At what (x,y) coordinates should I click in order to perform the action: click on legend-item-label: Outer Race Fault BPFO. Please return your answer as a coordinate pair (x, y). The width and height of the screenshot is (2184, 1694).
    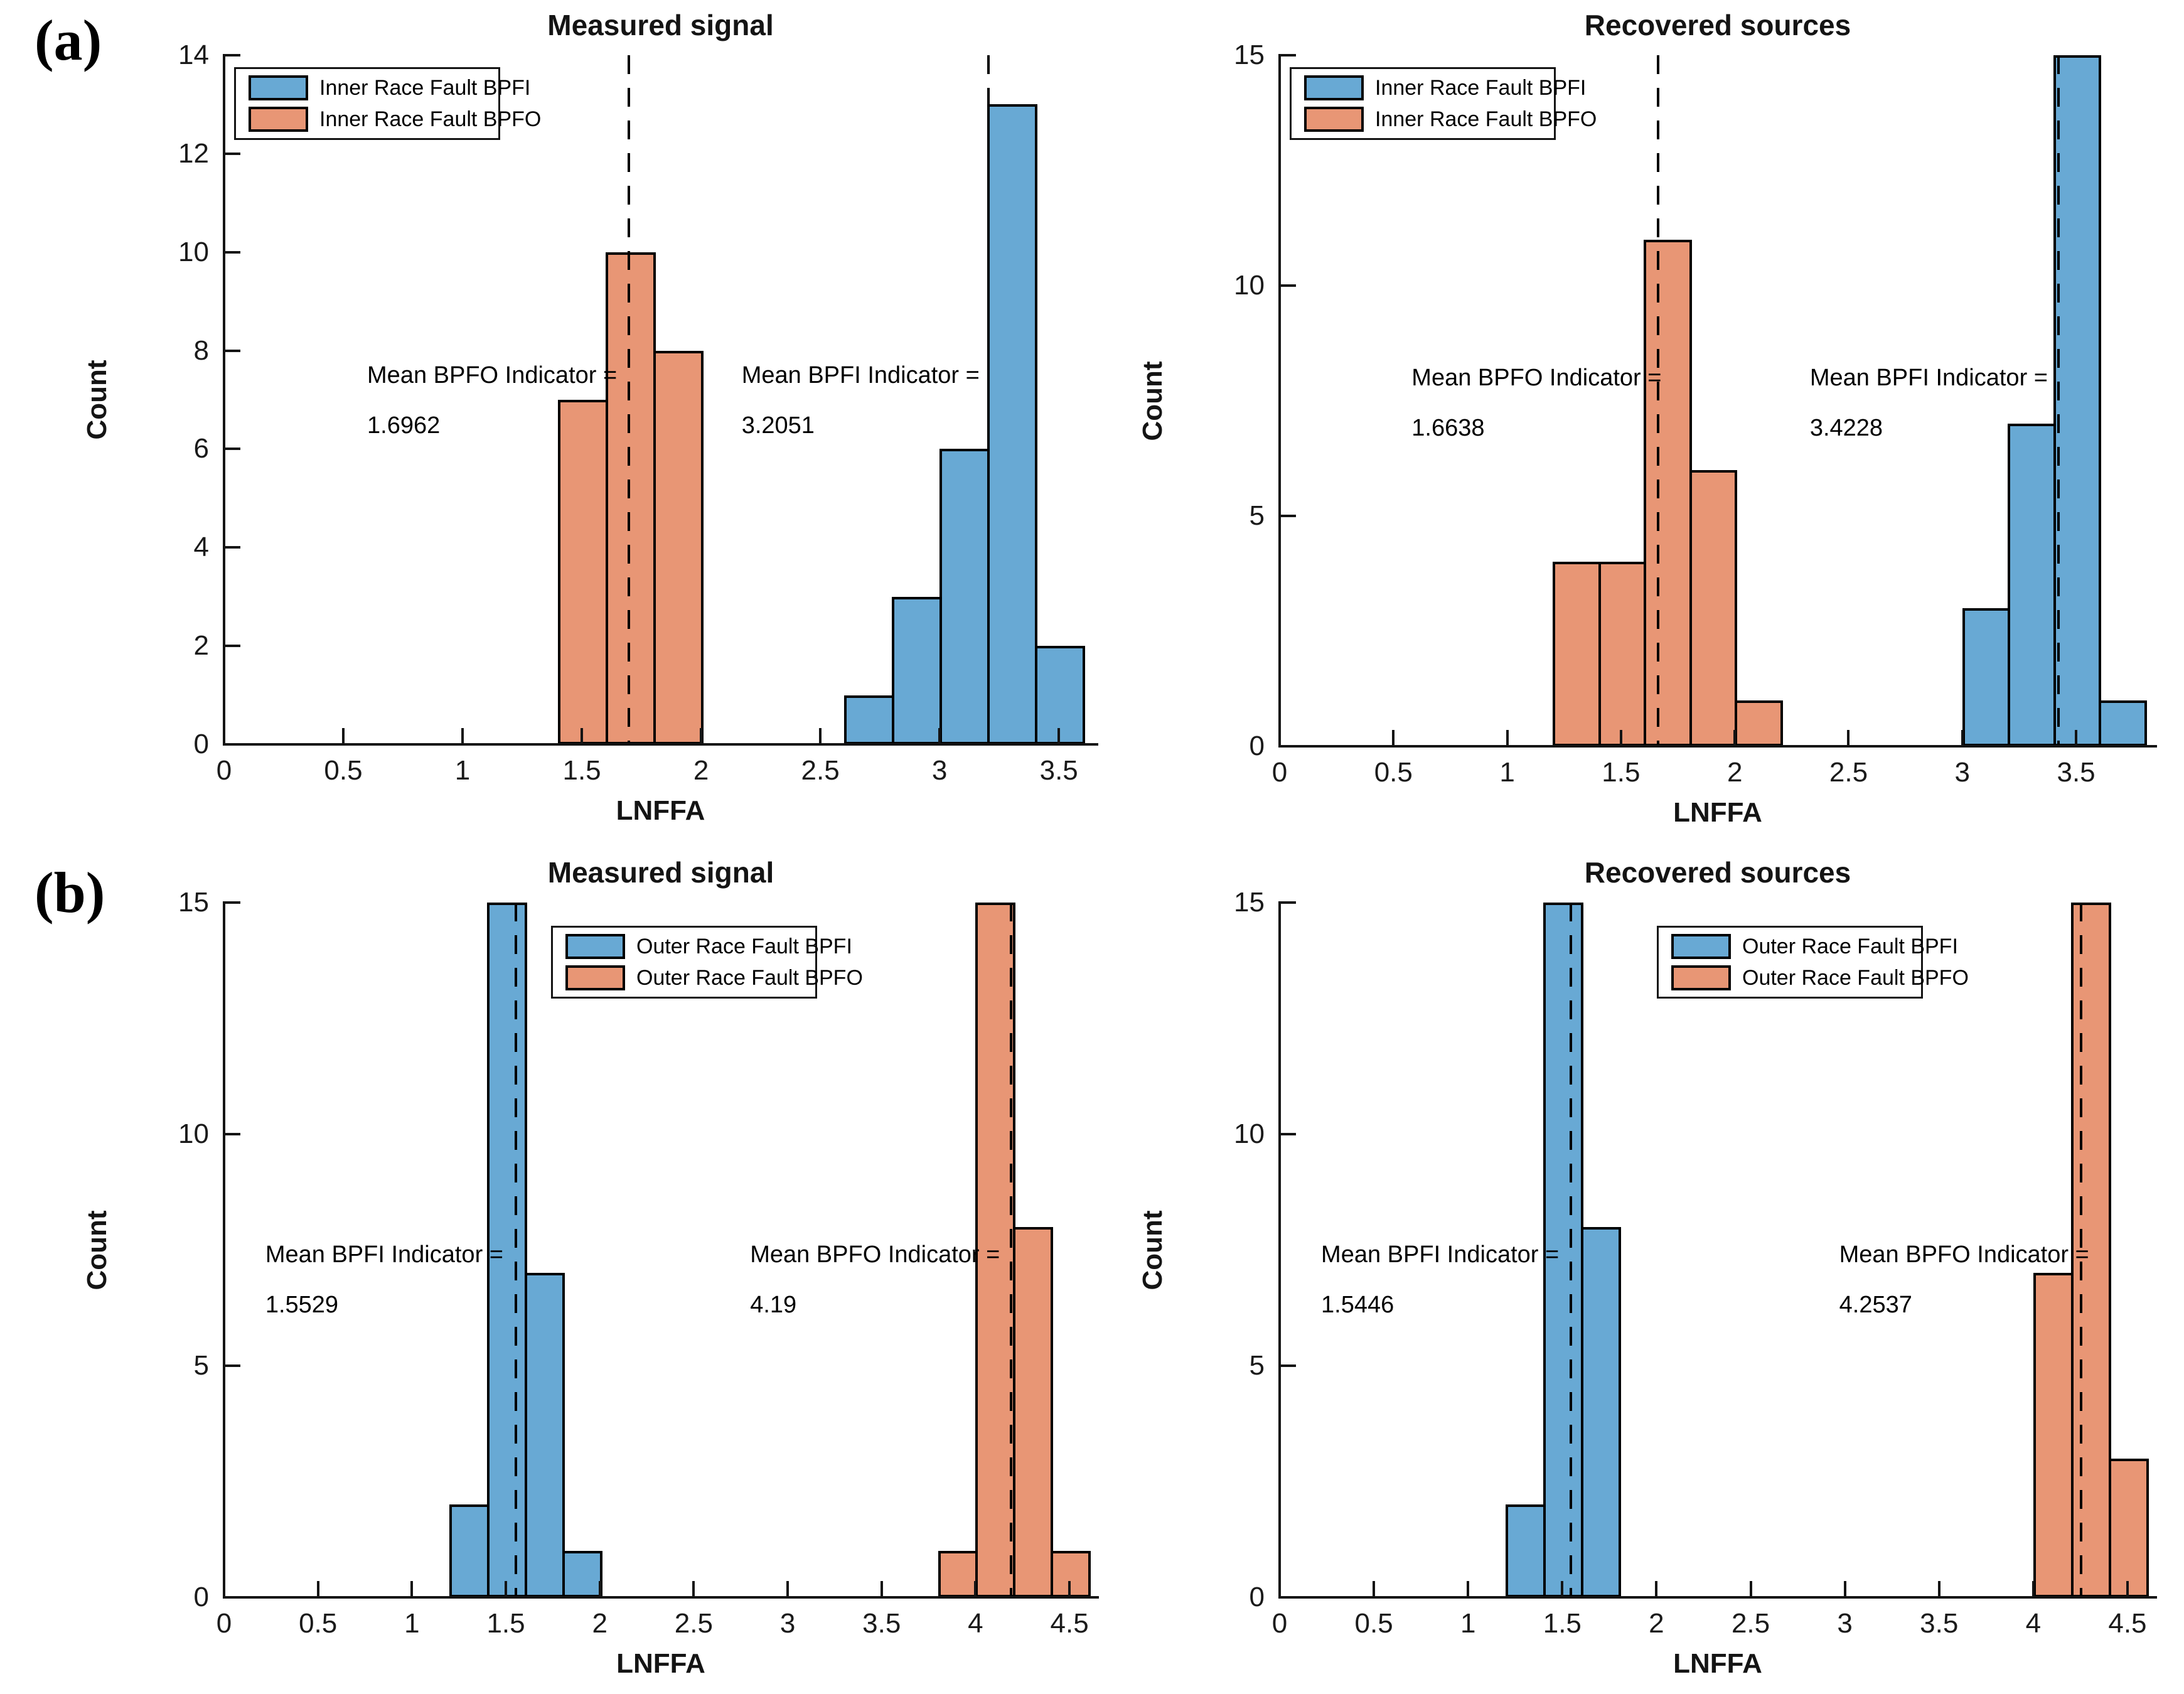
    Looking at the image, I should click on (749, 978).